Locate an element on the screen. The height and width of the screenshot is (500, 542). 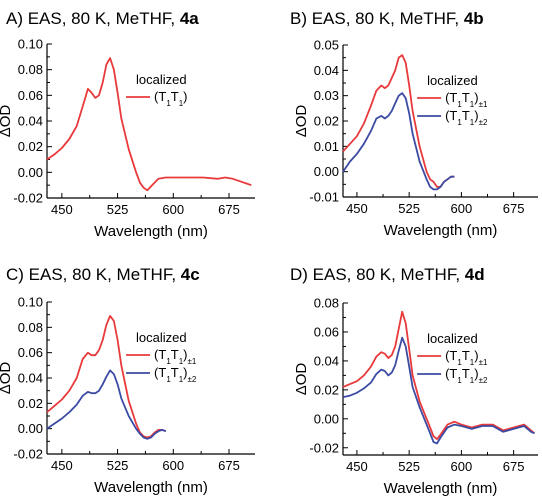
chart-title-compound: 4c is located at coordinates (190, 274).